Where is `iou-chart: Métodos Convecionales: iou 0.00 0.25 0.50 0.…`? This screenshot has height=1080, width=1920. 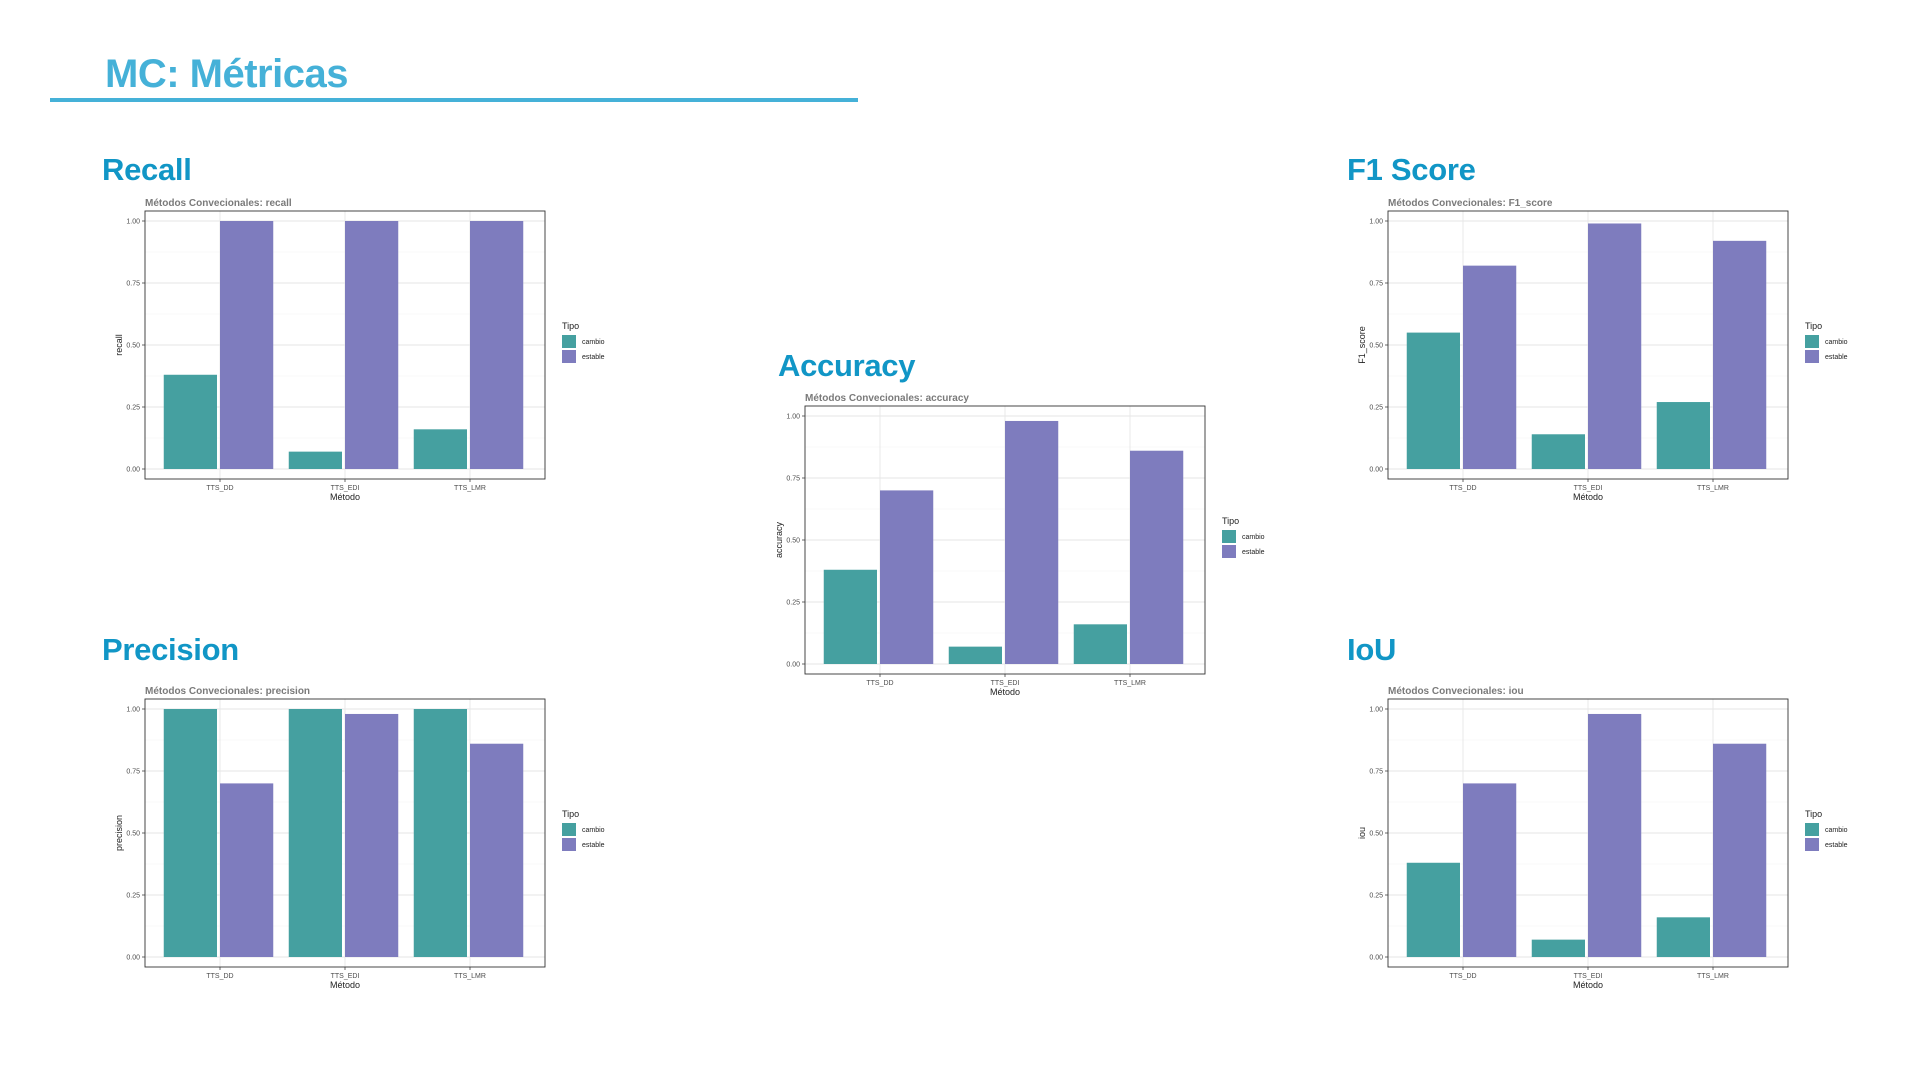 iou-chart: Métodos Convecionales: iou 0.00 0.25 0.50 0.… is located at coordinates (1602, 838).